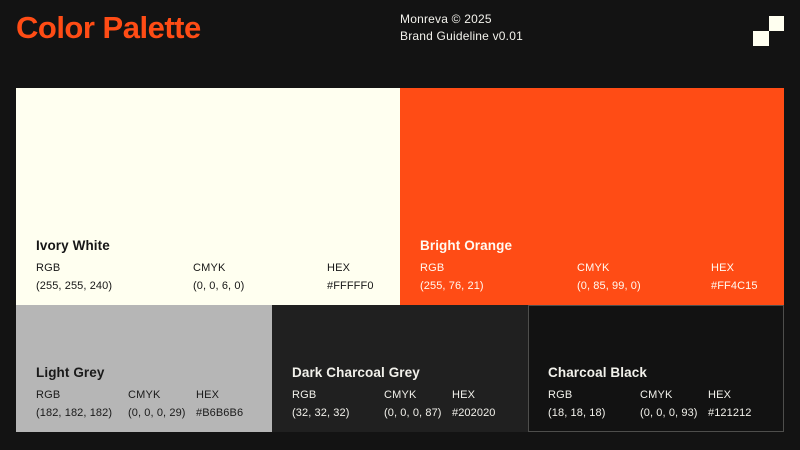  What do you see at coordinates (776, 23) in the screenshot?
I see `deco-square-top-icon` at bounding box center [776, 23].